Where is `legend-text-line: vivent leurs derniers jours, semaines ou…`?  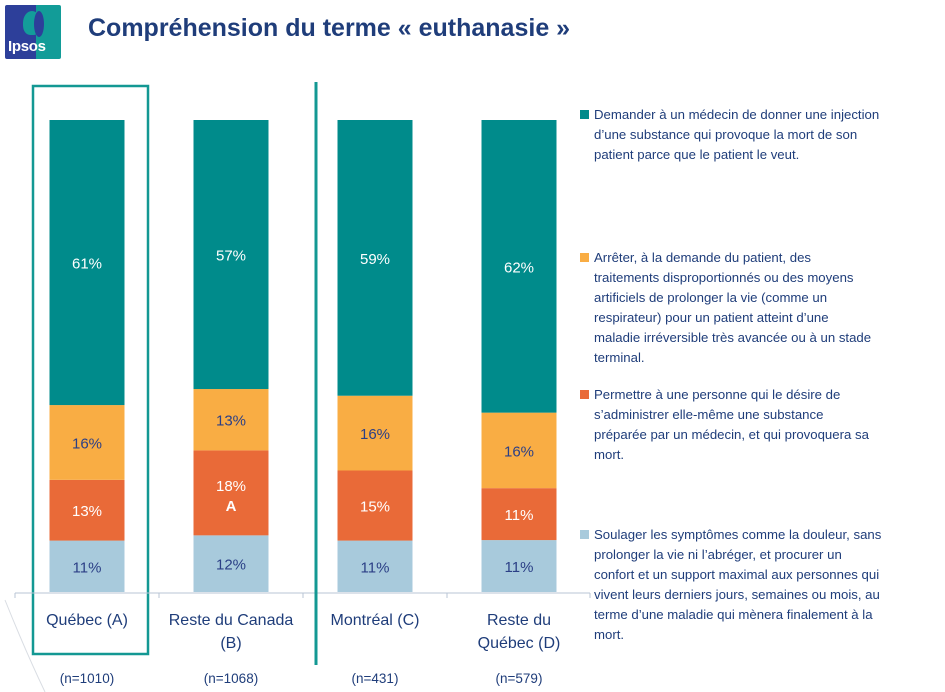 legend-text-line: vivent leurs derniers jours, semaines ou… is located at coordinates (737, 594).